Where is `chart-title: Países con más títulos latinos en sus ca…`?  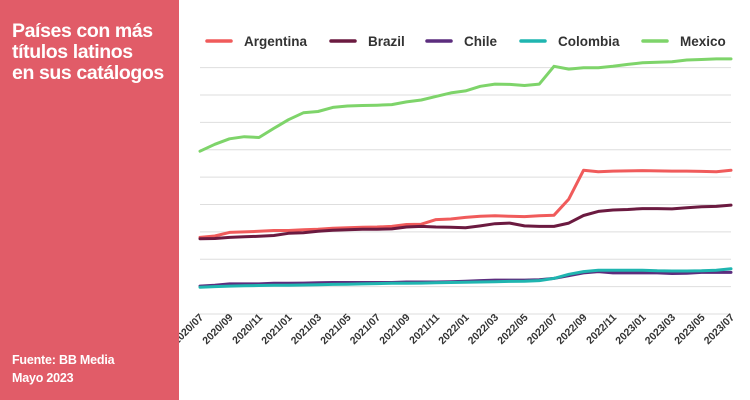
chart-title: Países con más títulos latinos en sus ca… is located at coordinates (93, 52).